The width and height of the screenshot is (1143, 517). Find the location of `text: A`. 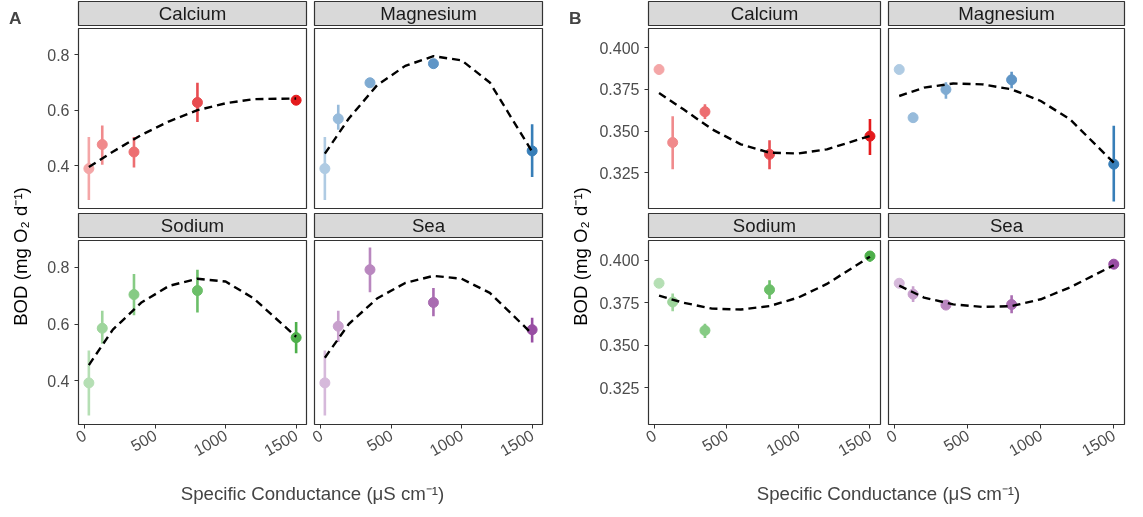

text: A is located at coordinates (15, 18).